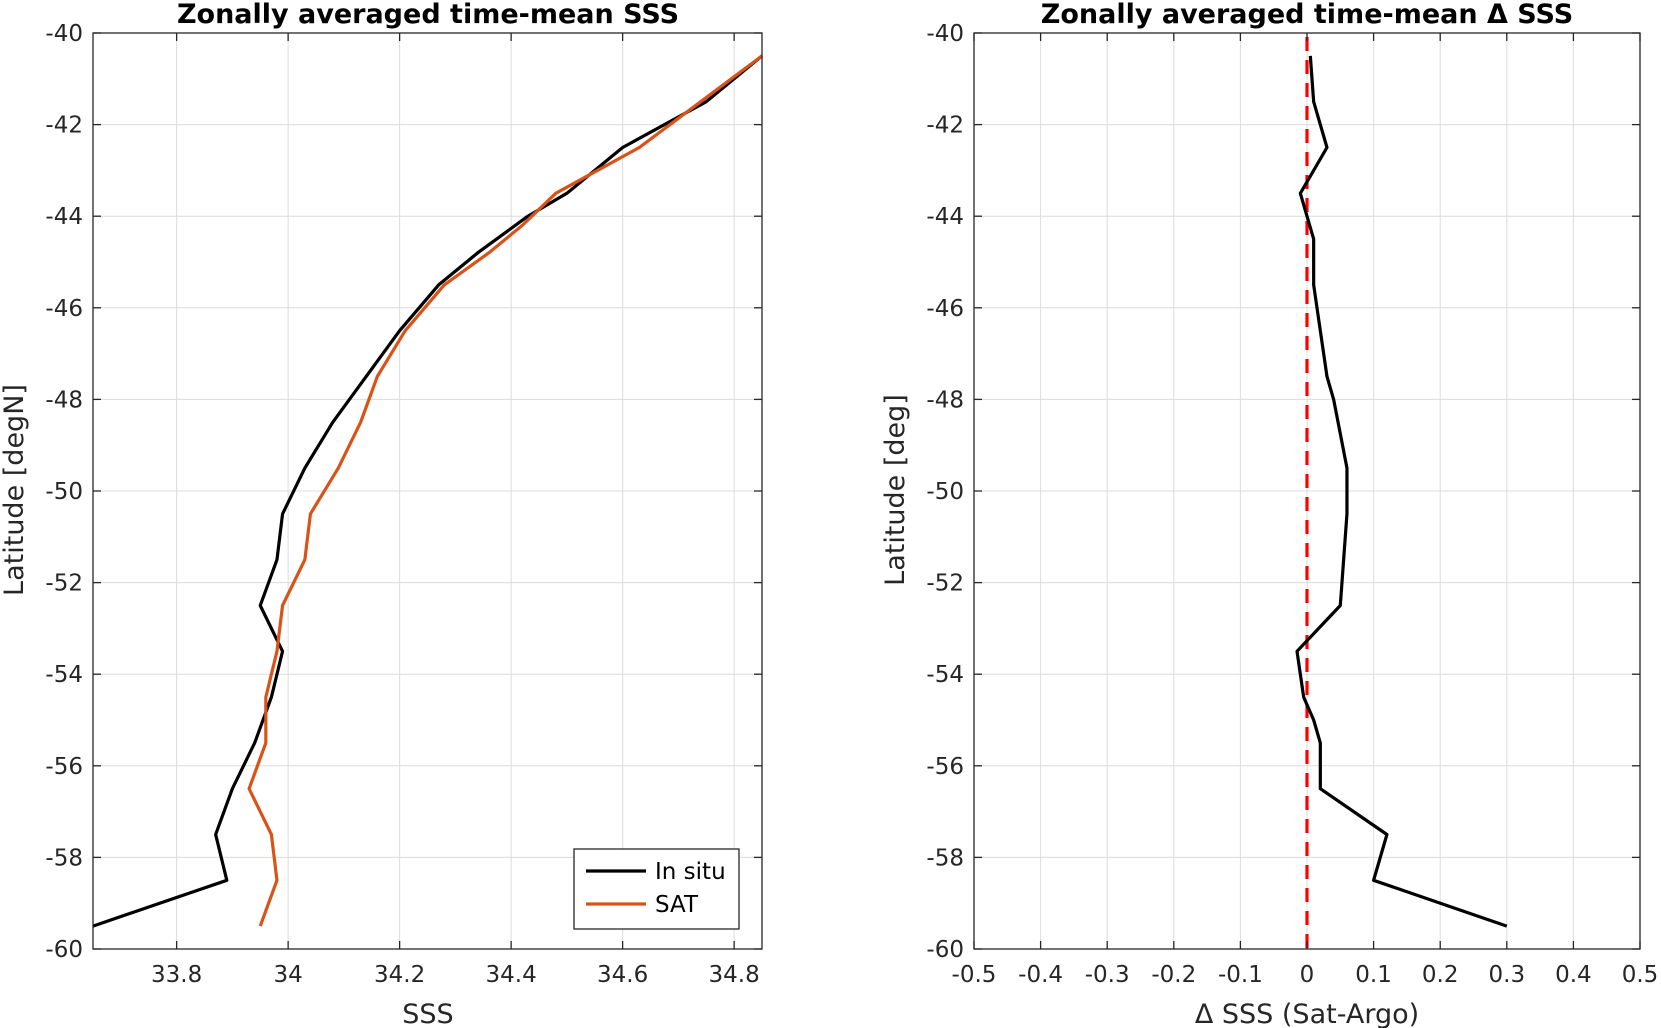 The height and width of the screenshot is (1028, 1661). I want to click on legend-label: In situ, so click(690, 872).